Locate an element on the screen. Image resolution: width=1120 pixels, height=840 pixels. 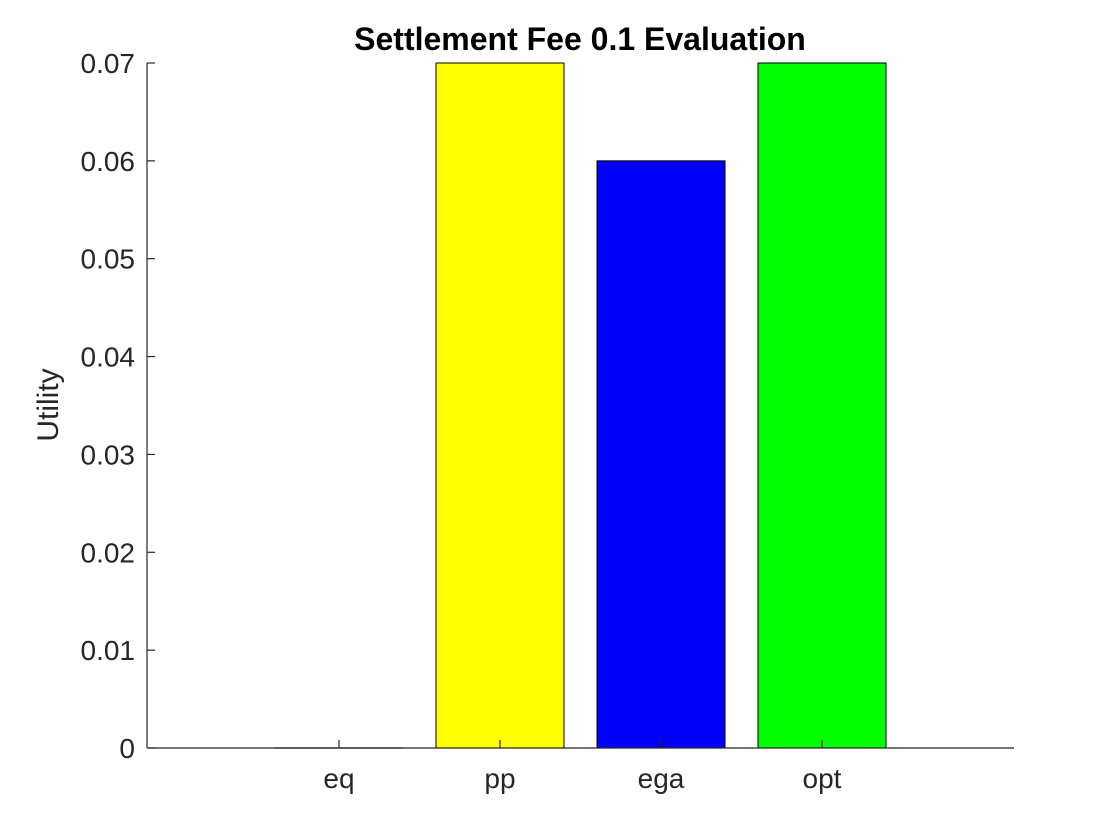
y-tick-label: 0.07 is located at coordinates (108, 63).